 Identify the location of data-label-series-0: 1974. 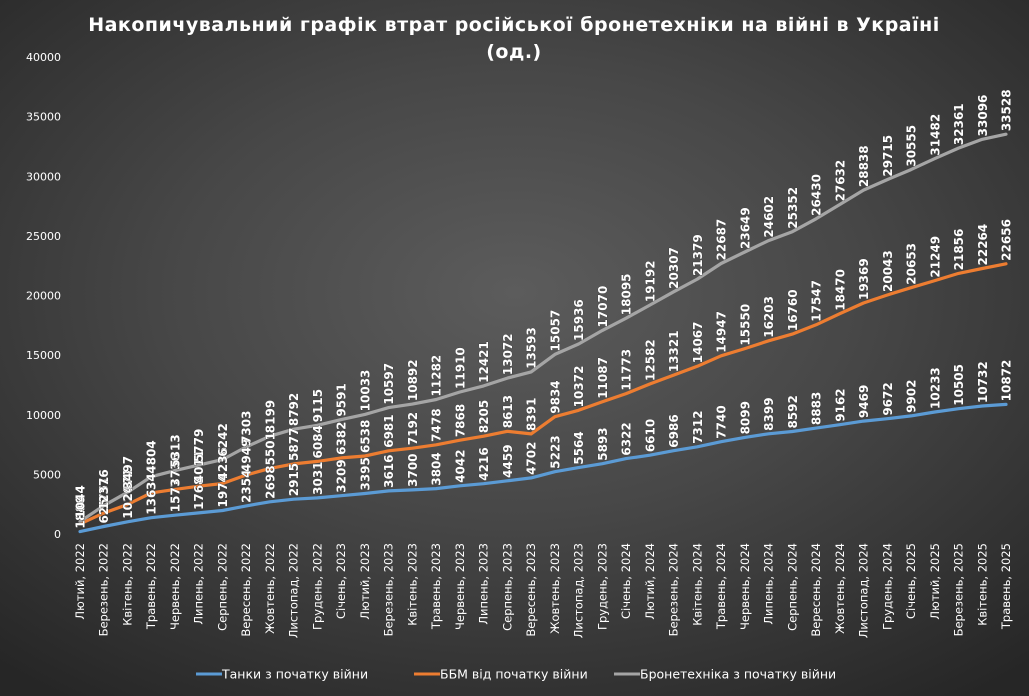
(223, 490).